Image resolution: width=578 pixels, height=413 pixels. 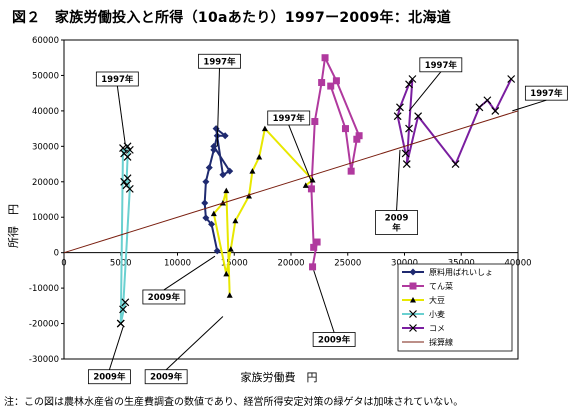 What do you see at coordinates (517, 264) in the screenshot?
I see `x-tick-label: 40000` at bounding box center [517, 264].